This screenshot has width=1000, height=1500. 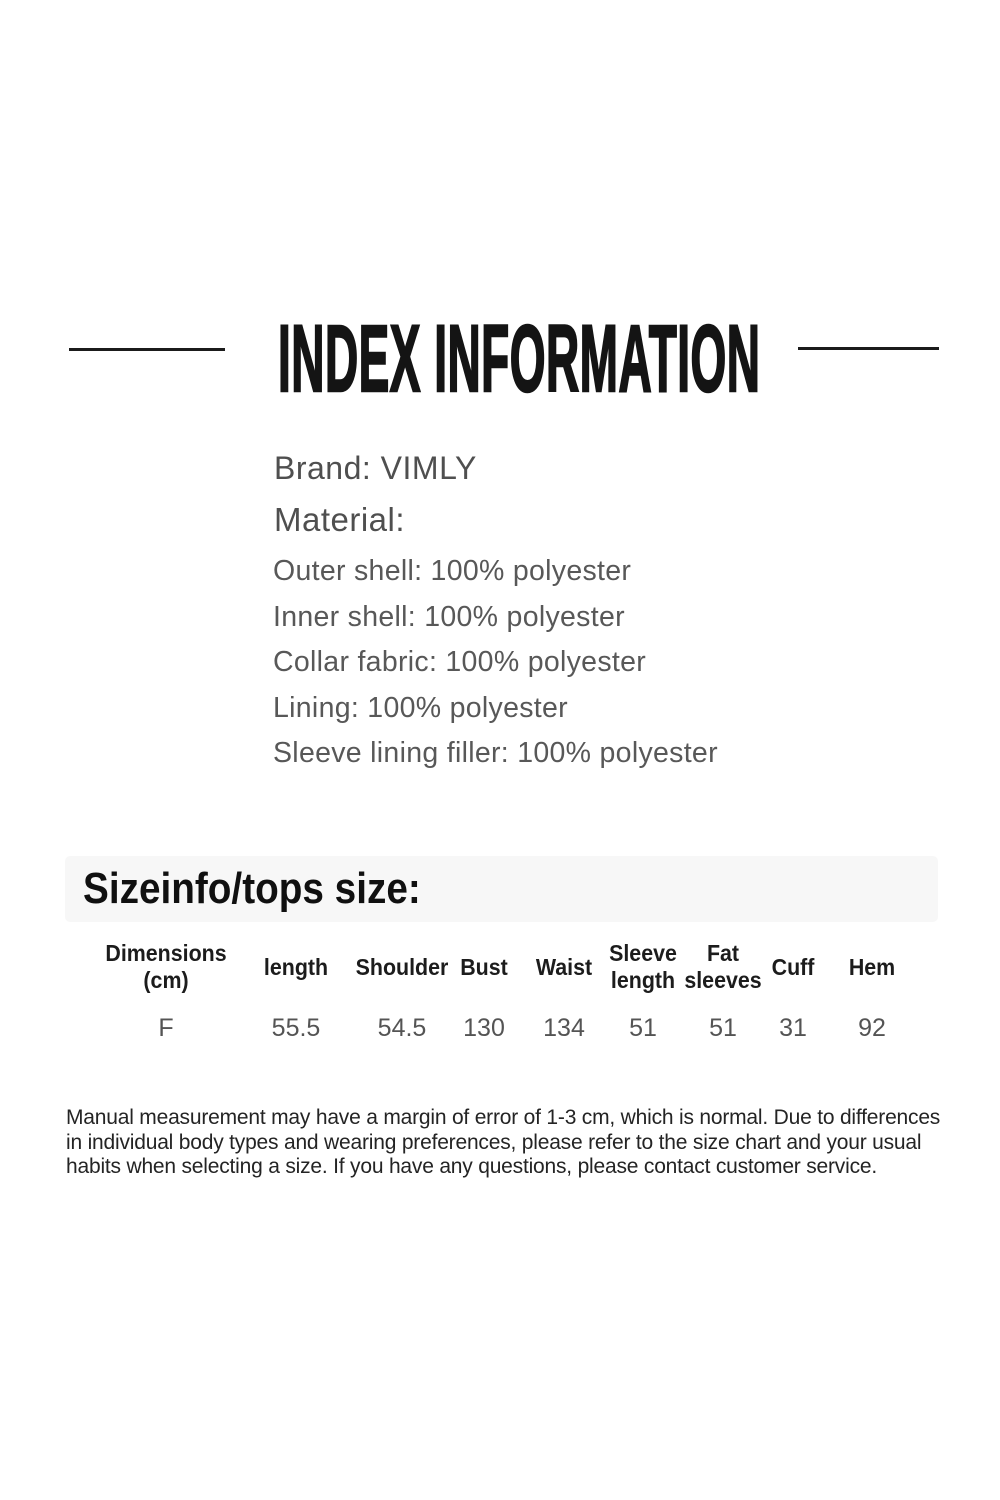 I want to click on size-table-cell-waist: 134, so click(x=564, y=1028).